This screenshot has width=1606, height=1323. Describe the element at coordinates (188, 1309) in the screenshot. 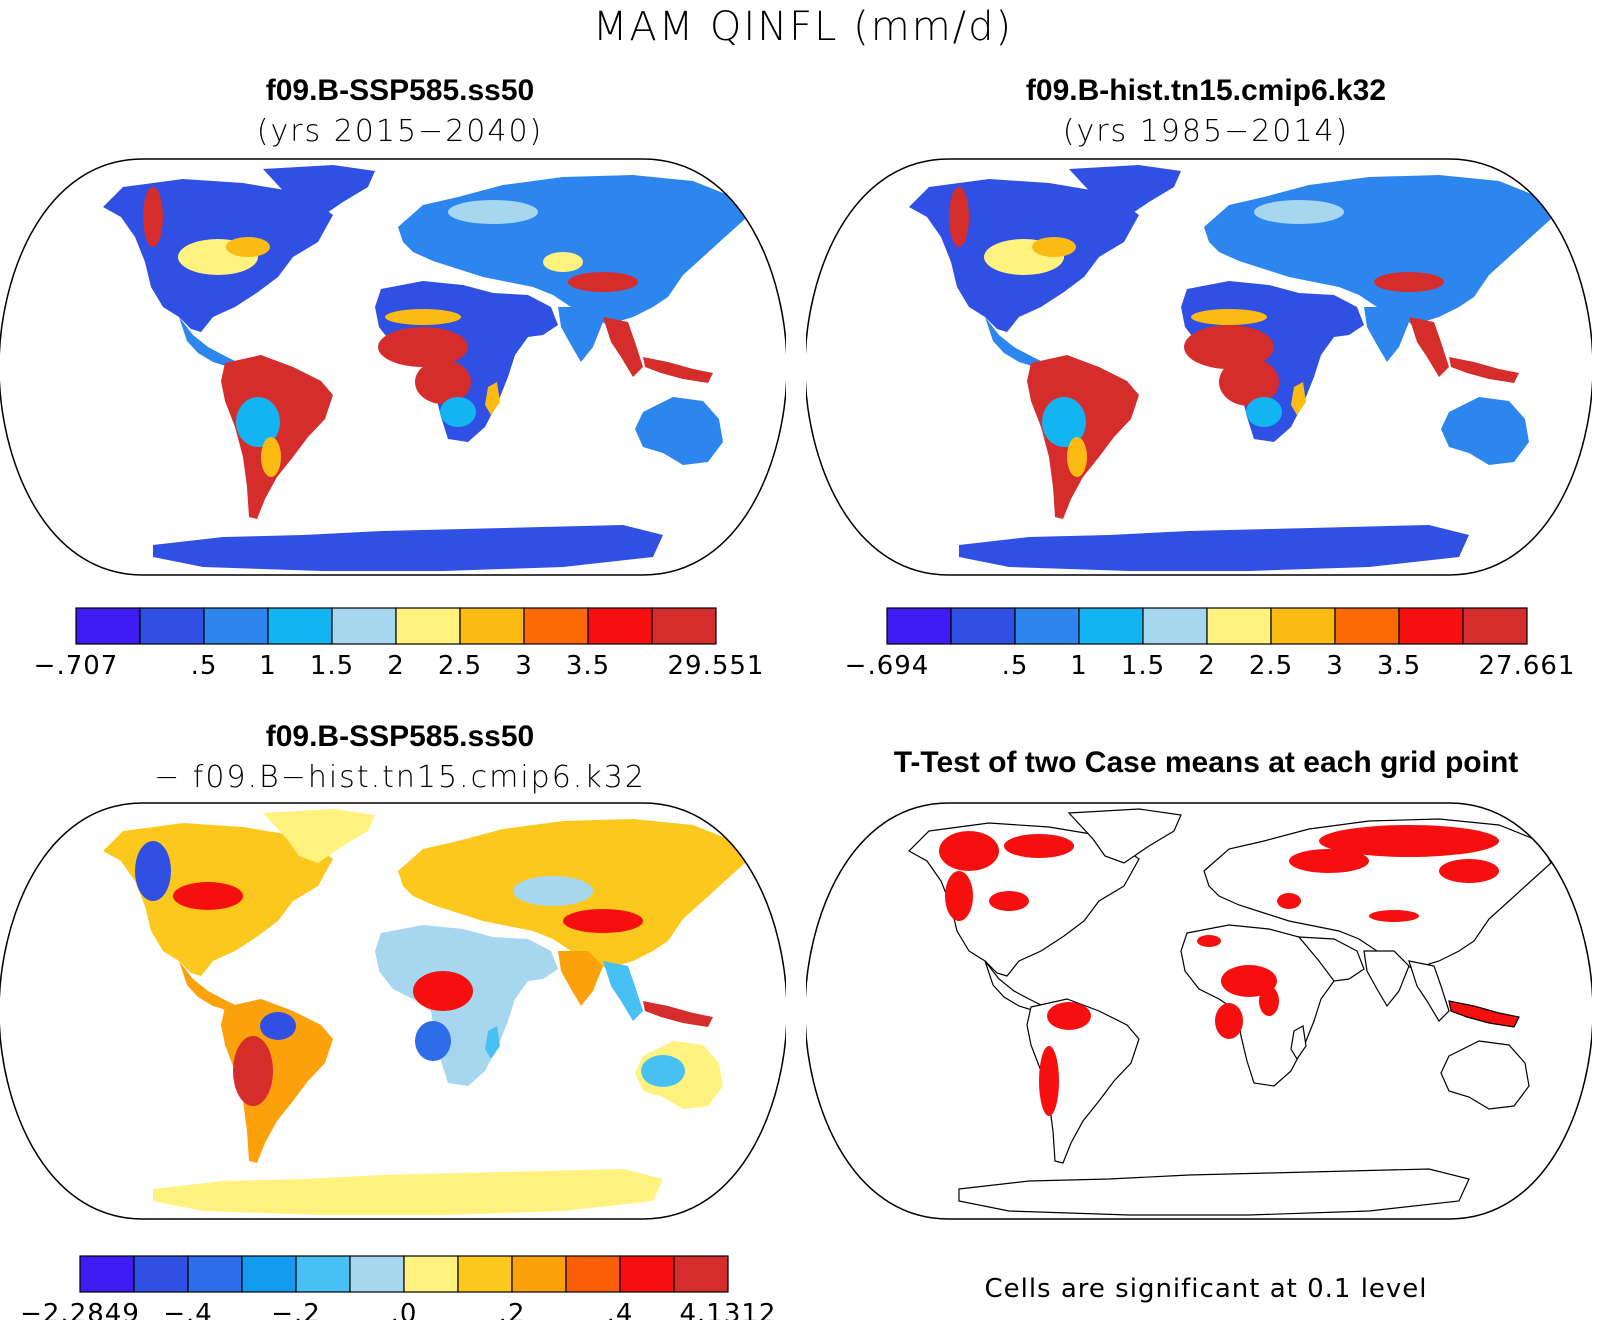

I see `colorbar-tick-label: −.4` at that location.